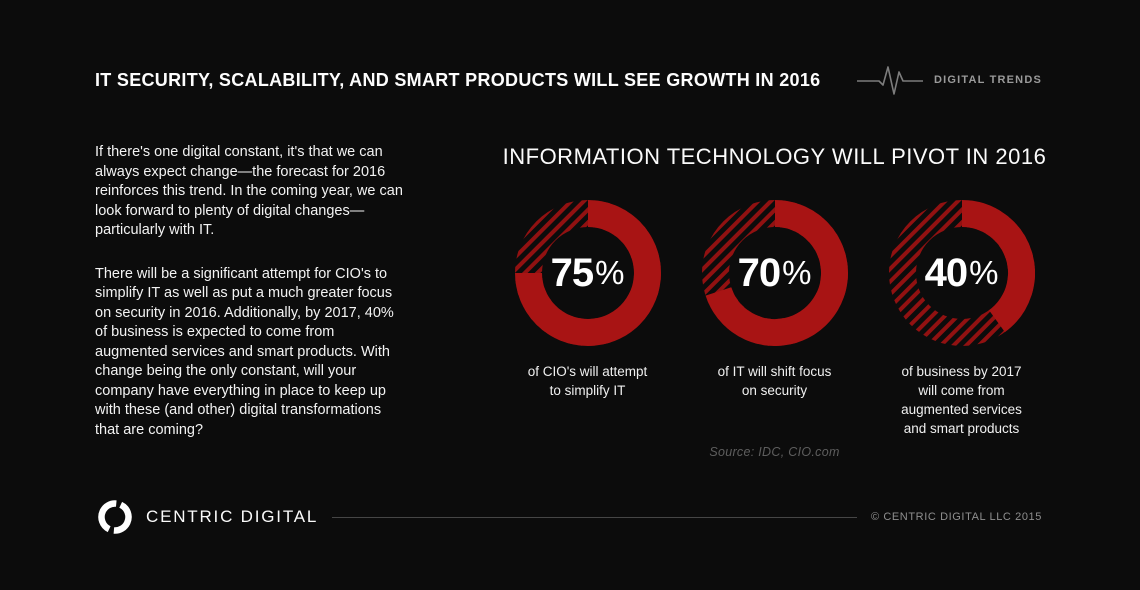 The width and height of the screenshot is (1140, 590). What do you see at coordinates (594, 517) in the screenshot?
I see `footer-divider` at bounding box center [594, 517].